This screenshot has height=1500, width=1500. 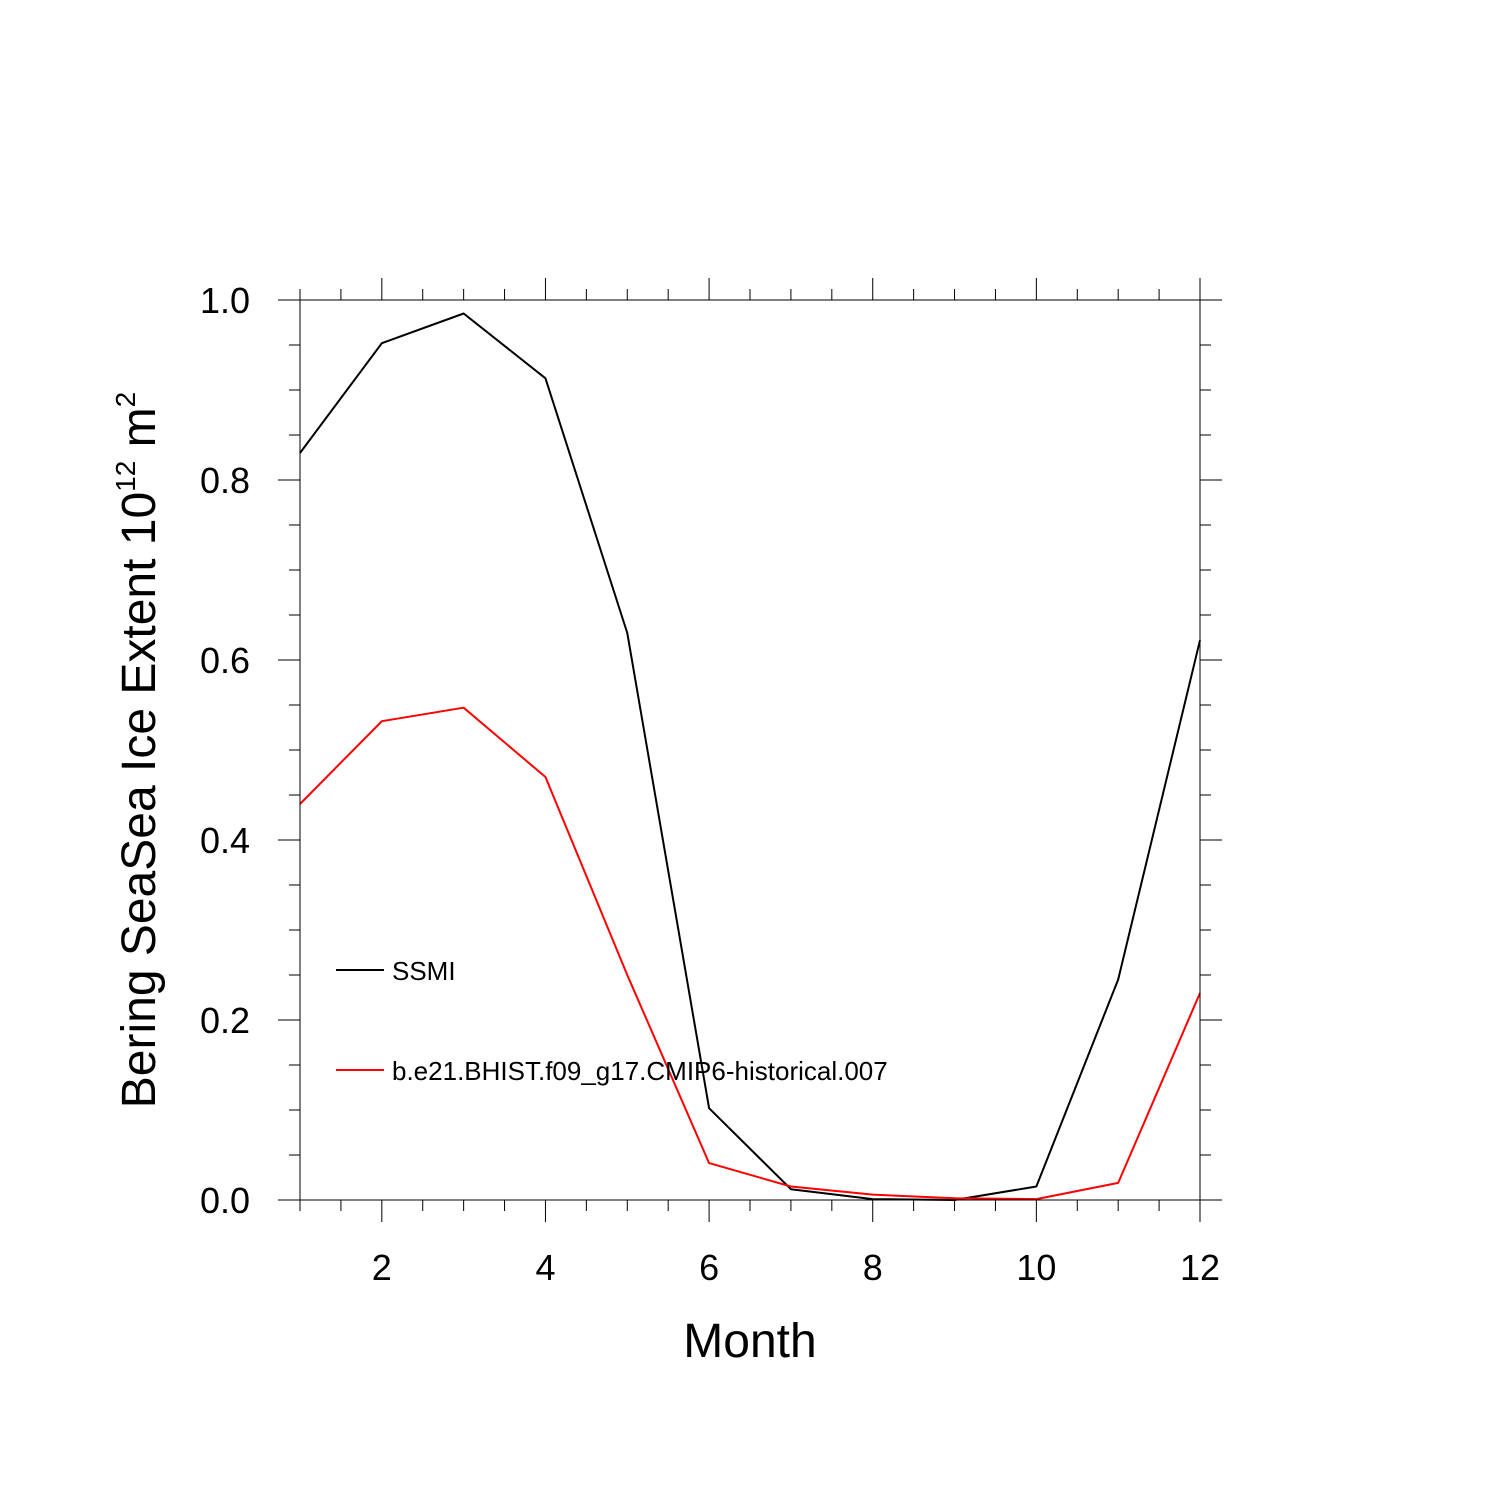 What do you see at coordinates (1200, 1267) in the screenshot?
I see `x-tick-label: 12` at bounding box center [1200, 1267].